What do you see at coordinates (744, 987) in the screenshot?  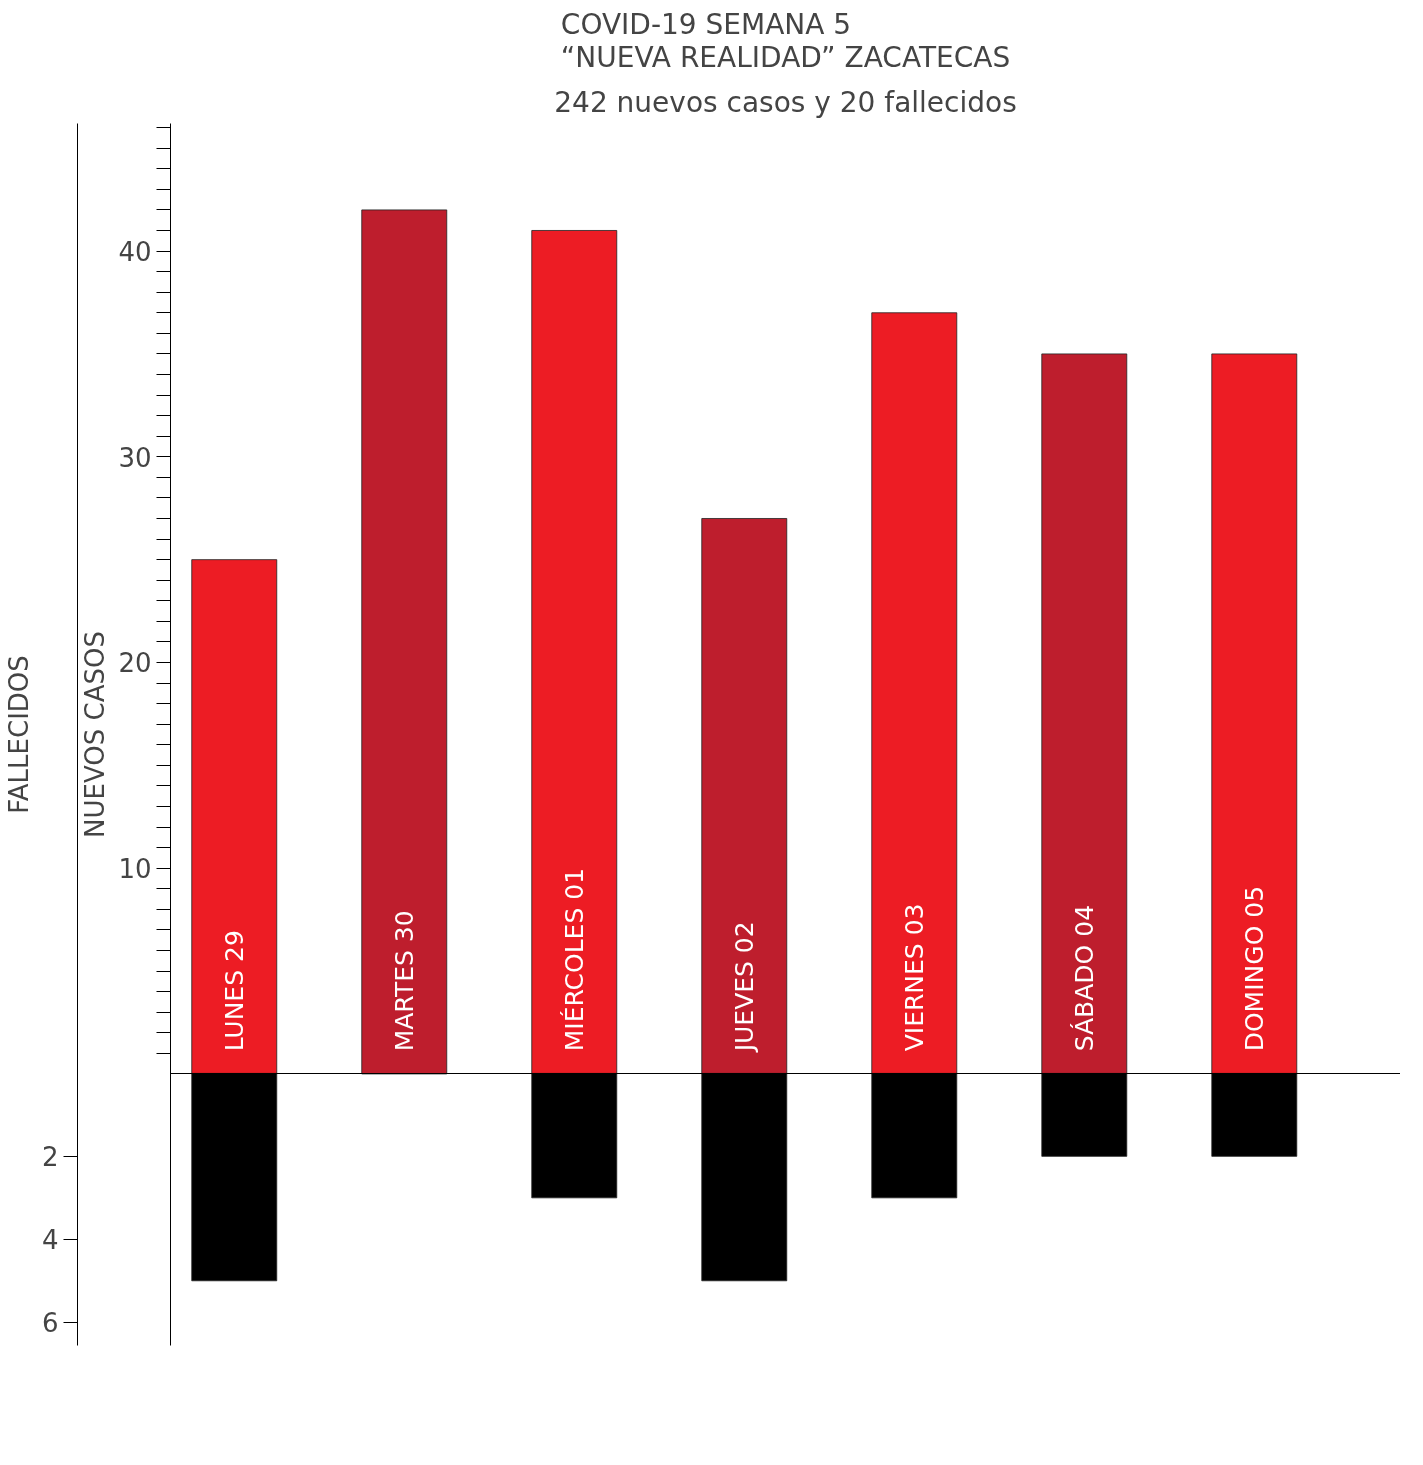 I see `x-tick-label: JUEVES 02` at bounding box center [744, 987].